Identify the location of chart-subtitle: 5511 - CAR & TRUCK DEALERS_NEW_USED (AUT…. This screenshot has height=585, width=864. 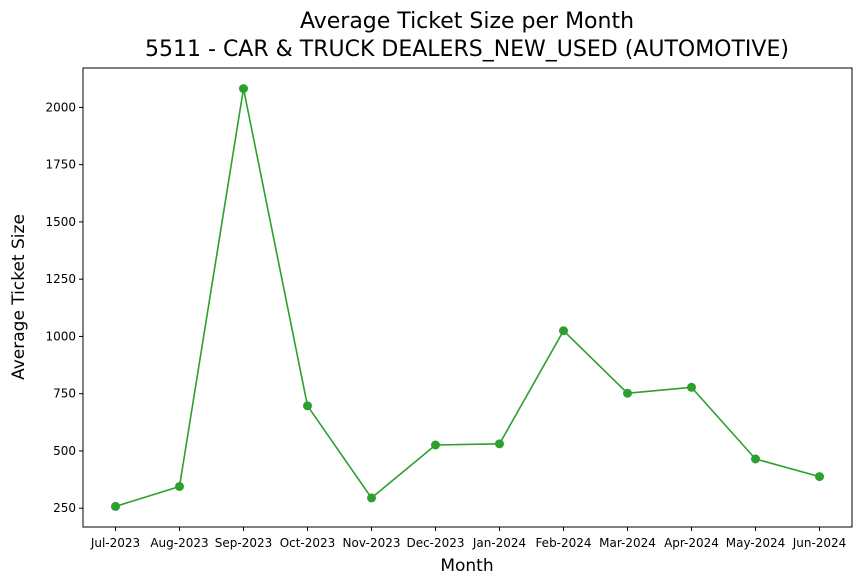
(467, 49).